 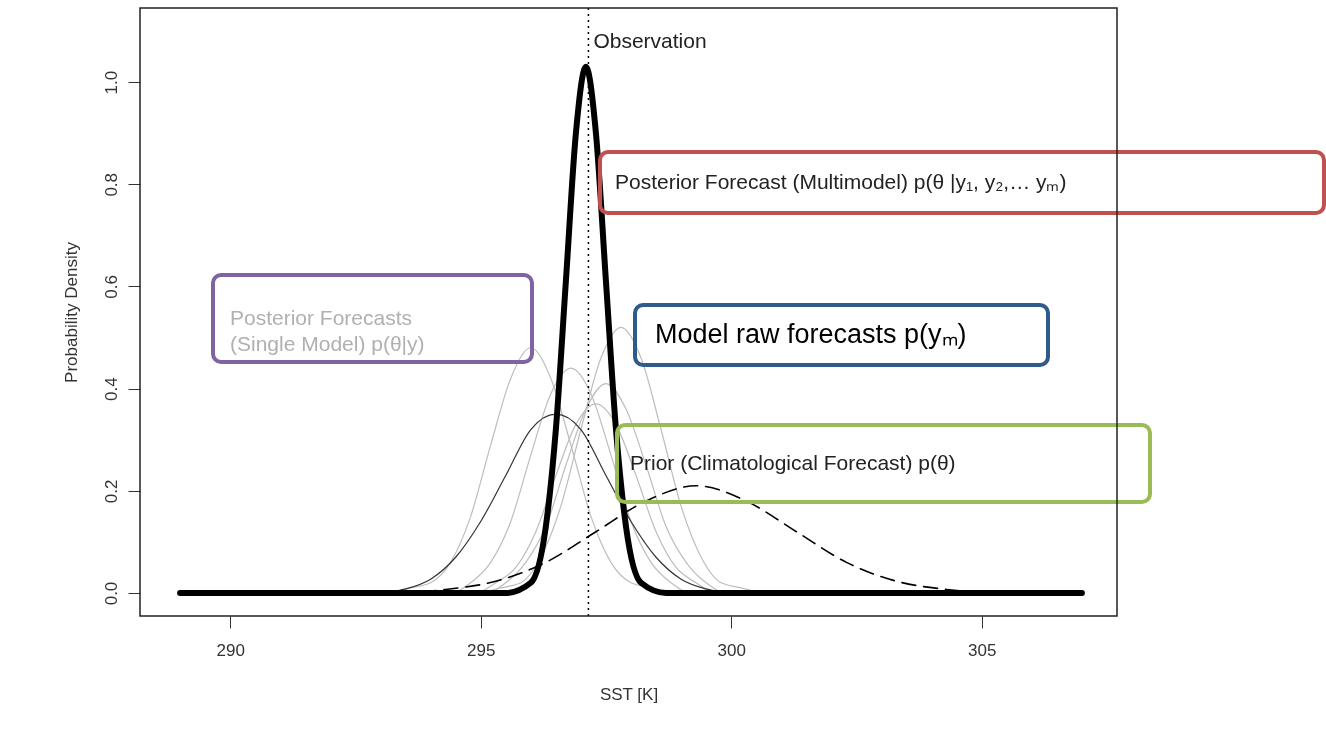 What do you see at coordinates (481, 650) in the screenshot?
I see `x-tick-label: 295` at bounding box center [481, 650].